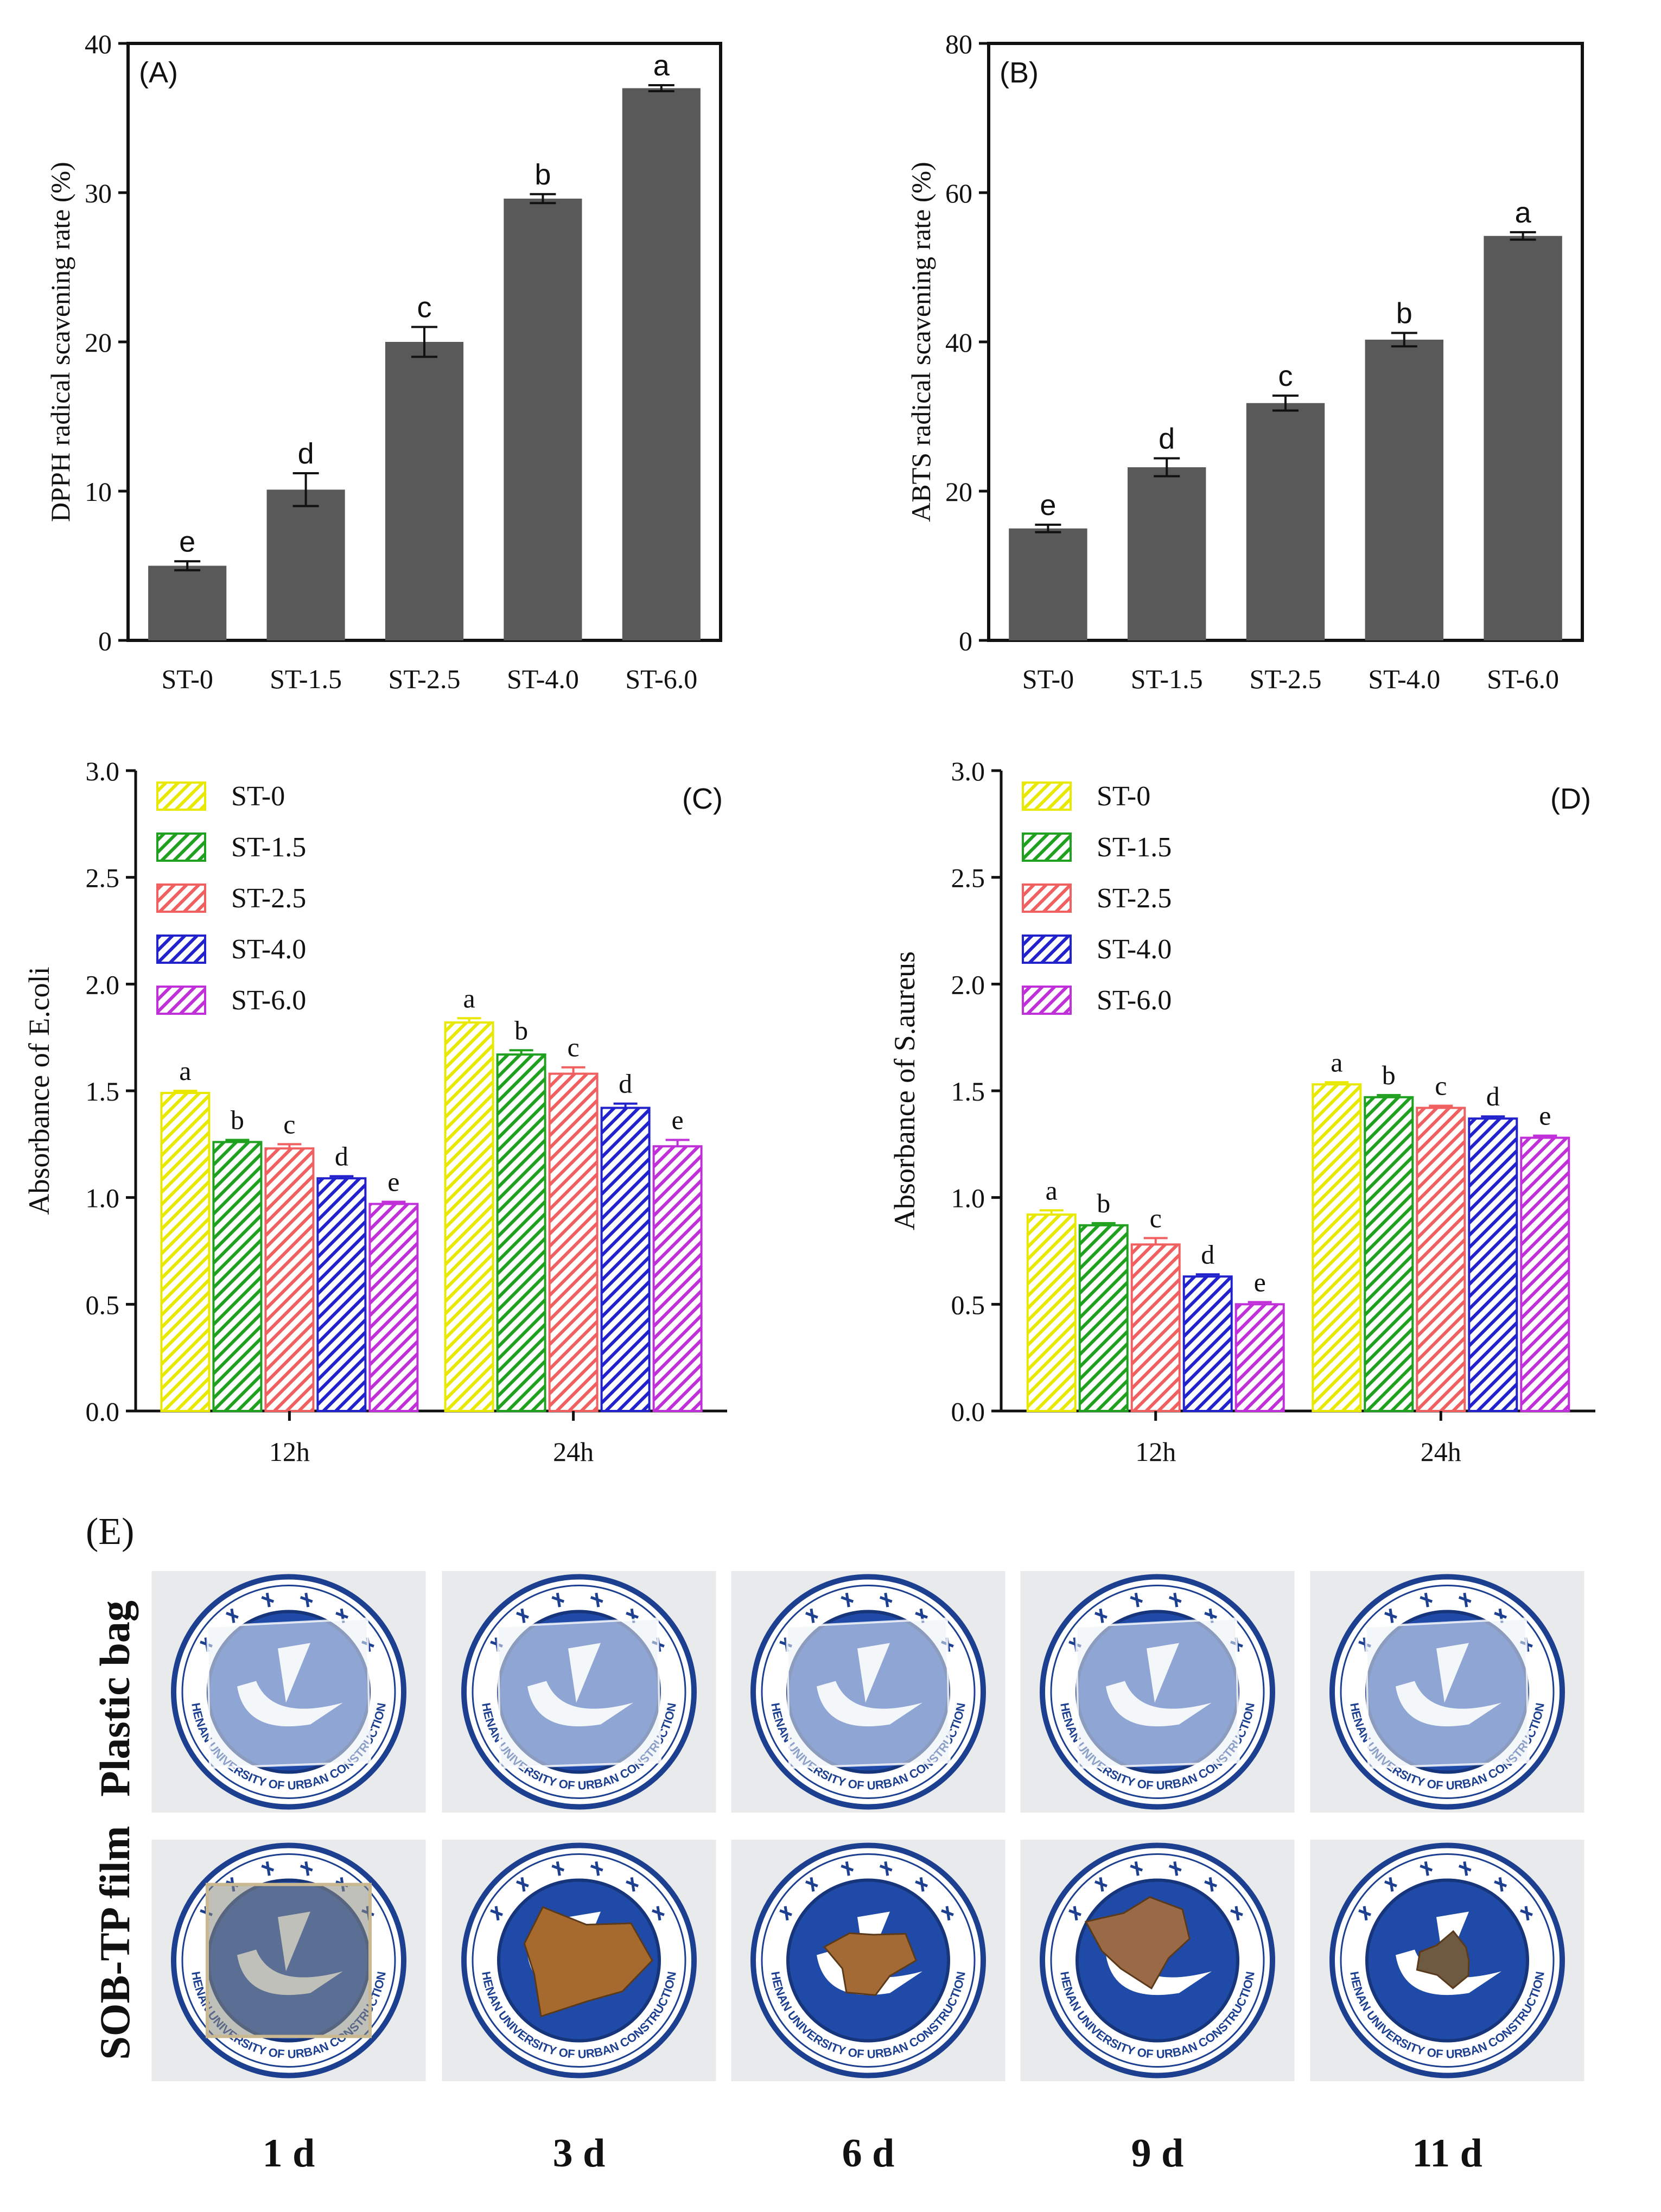 This screenshot has width=1661, height=2212. Describe the element at coordinates (1047, 898) in the screenshot. I see `legend-swatch-ST-2.5` at that location.